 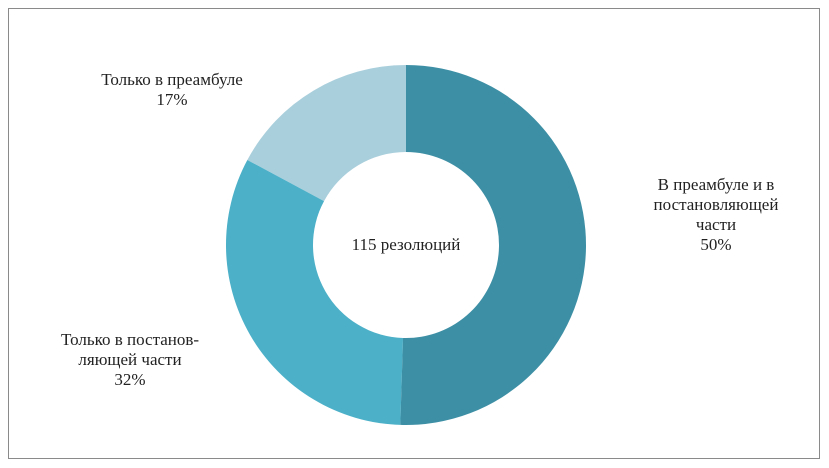 What do you see at coordinates (716, 204) in the screenshot?
I see `slice-label: В преамбуле и в постановляющей части` at bounding box center [716, 204].